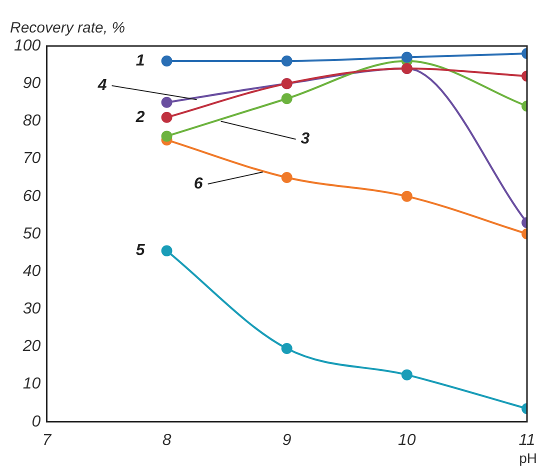  I want to click on x-tick-label: 8, so click(167, 440).